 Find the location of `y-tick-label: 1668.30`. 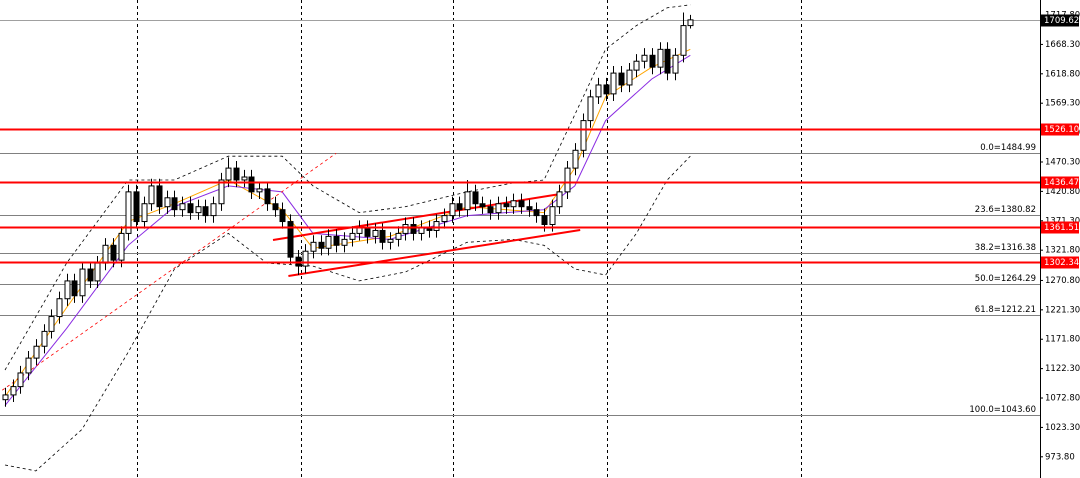

y-tick-label: 1668.30 is located at coordinates (1062, 45).